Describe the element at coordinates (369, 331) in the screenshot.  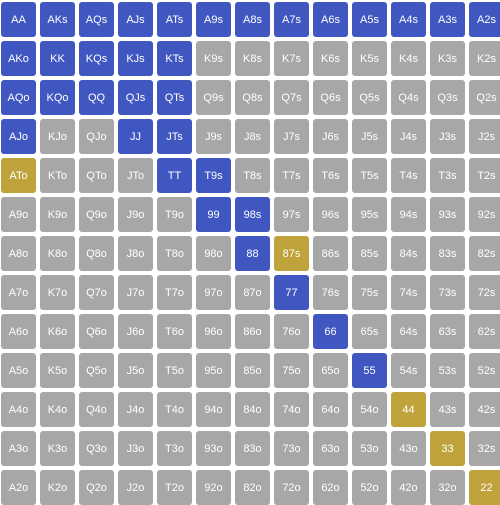
I see `hand-cell-65s: 65s` at that location.